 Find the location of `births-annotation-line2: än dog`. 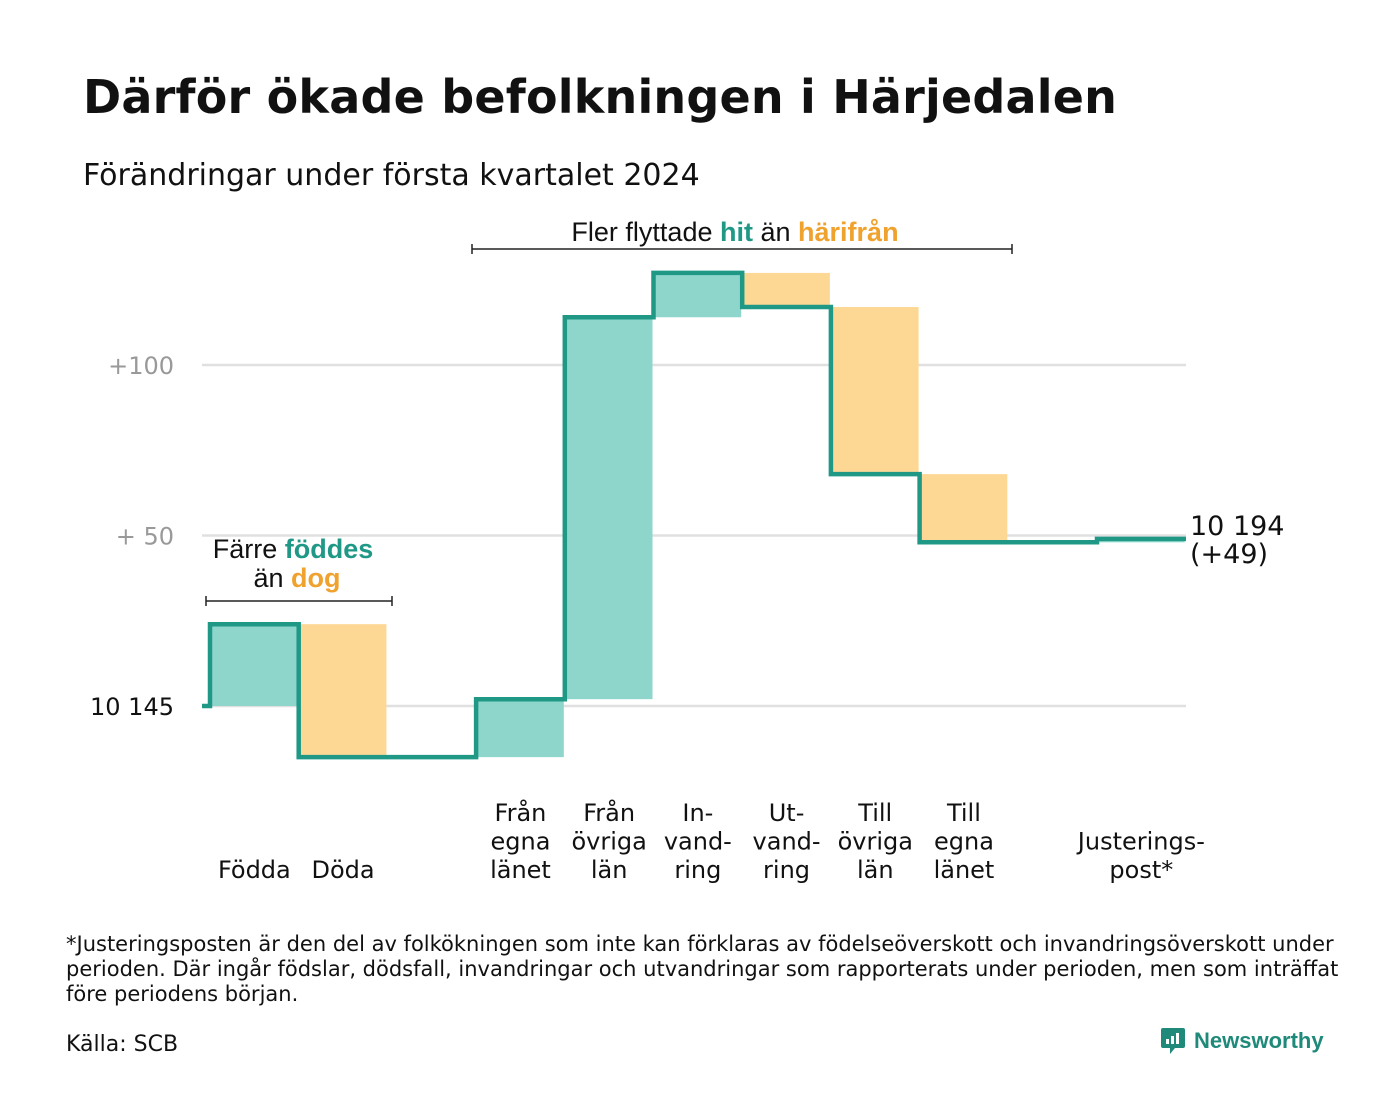

births-annotation-line2: än dog is located at coordinates (296, 578).